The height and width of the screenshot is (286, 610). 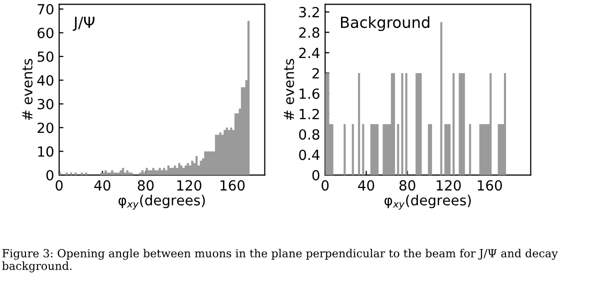 I want to click on y-tick-label: 2.8, so click(x=309, y=32).